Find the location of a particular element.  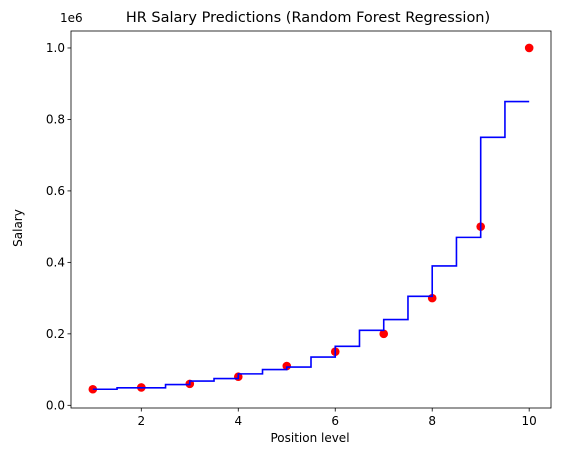

y-tick-label: 0.0 is located at coordinates (55, 406).